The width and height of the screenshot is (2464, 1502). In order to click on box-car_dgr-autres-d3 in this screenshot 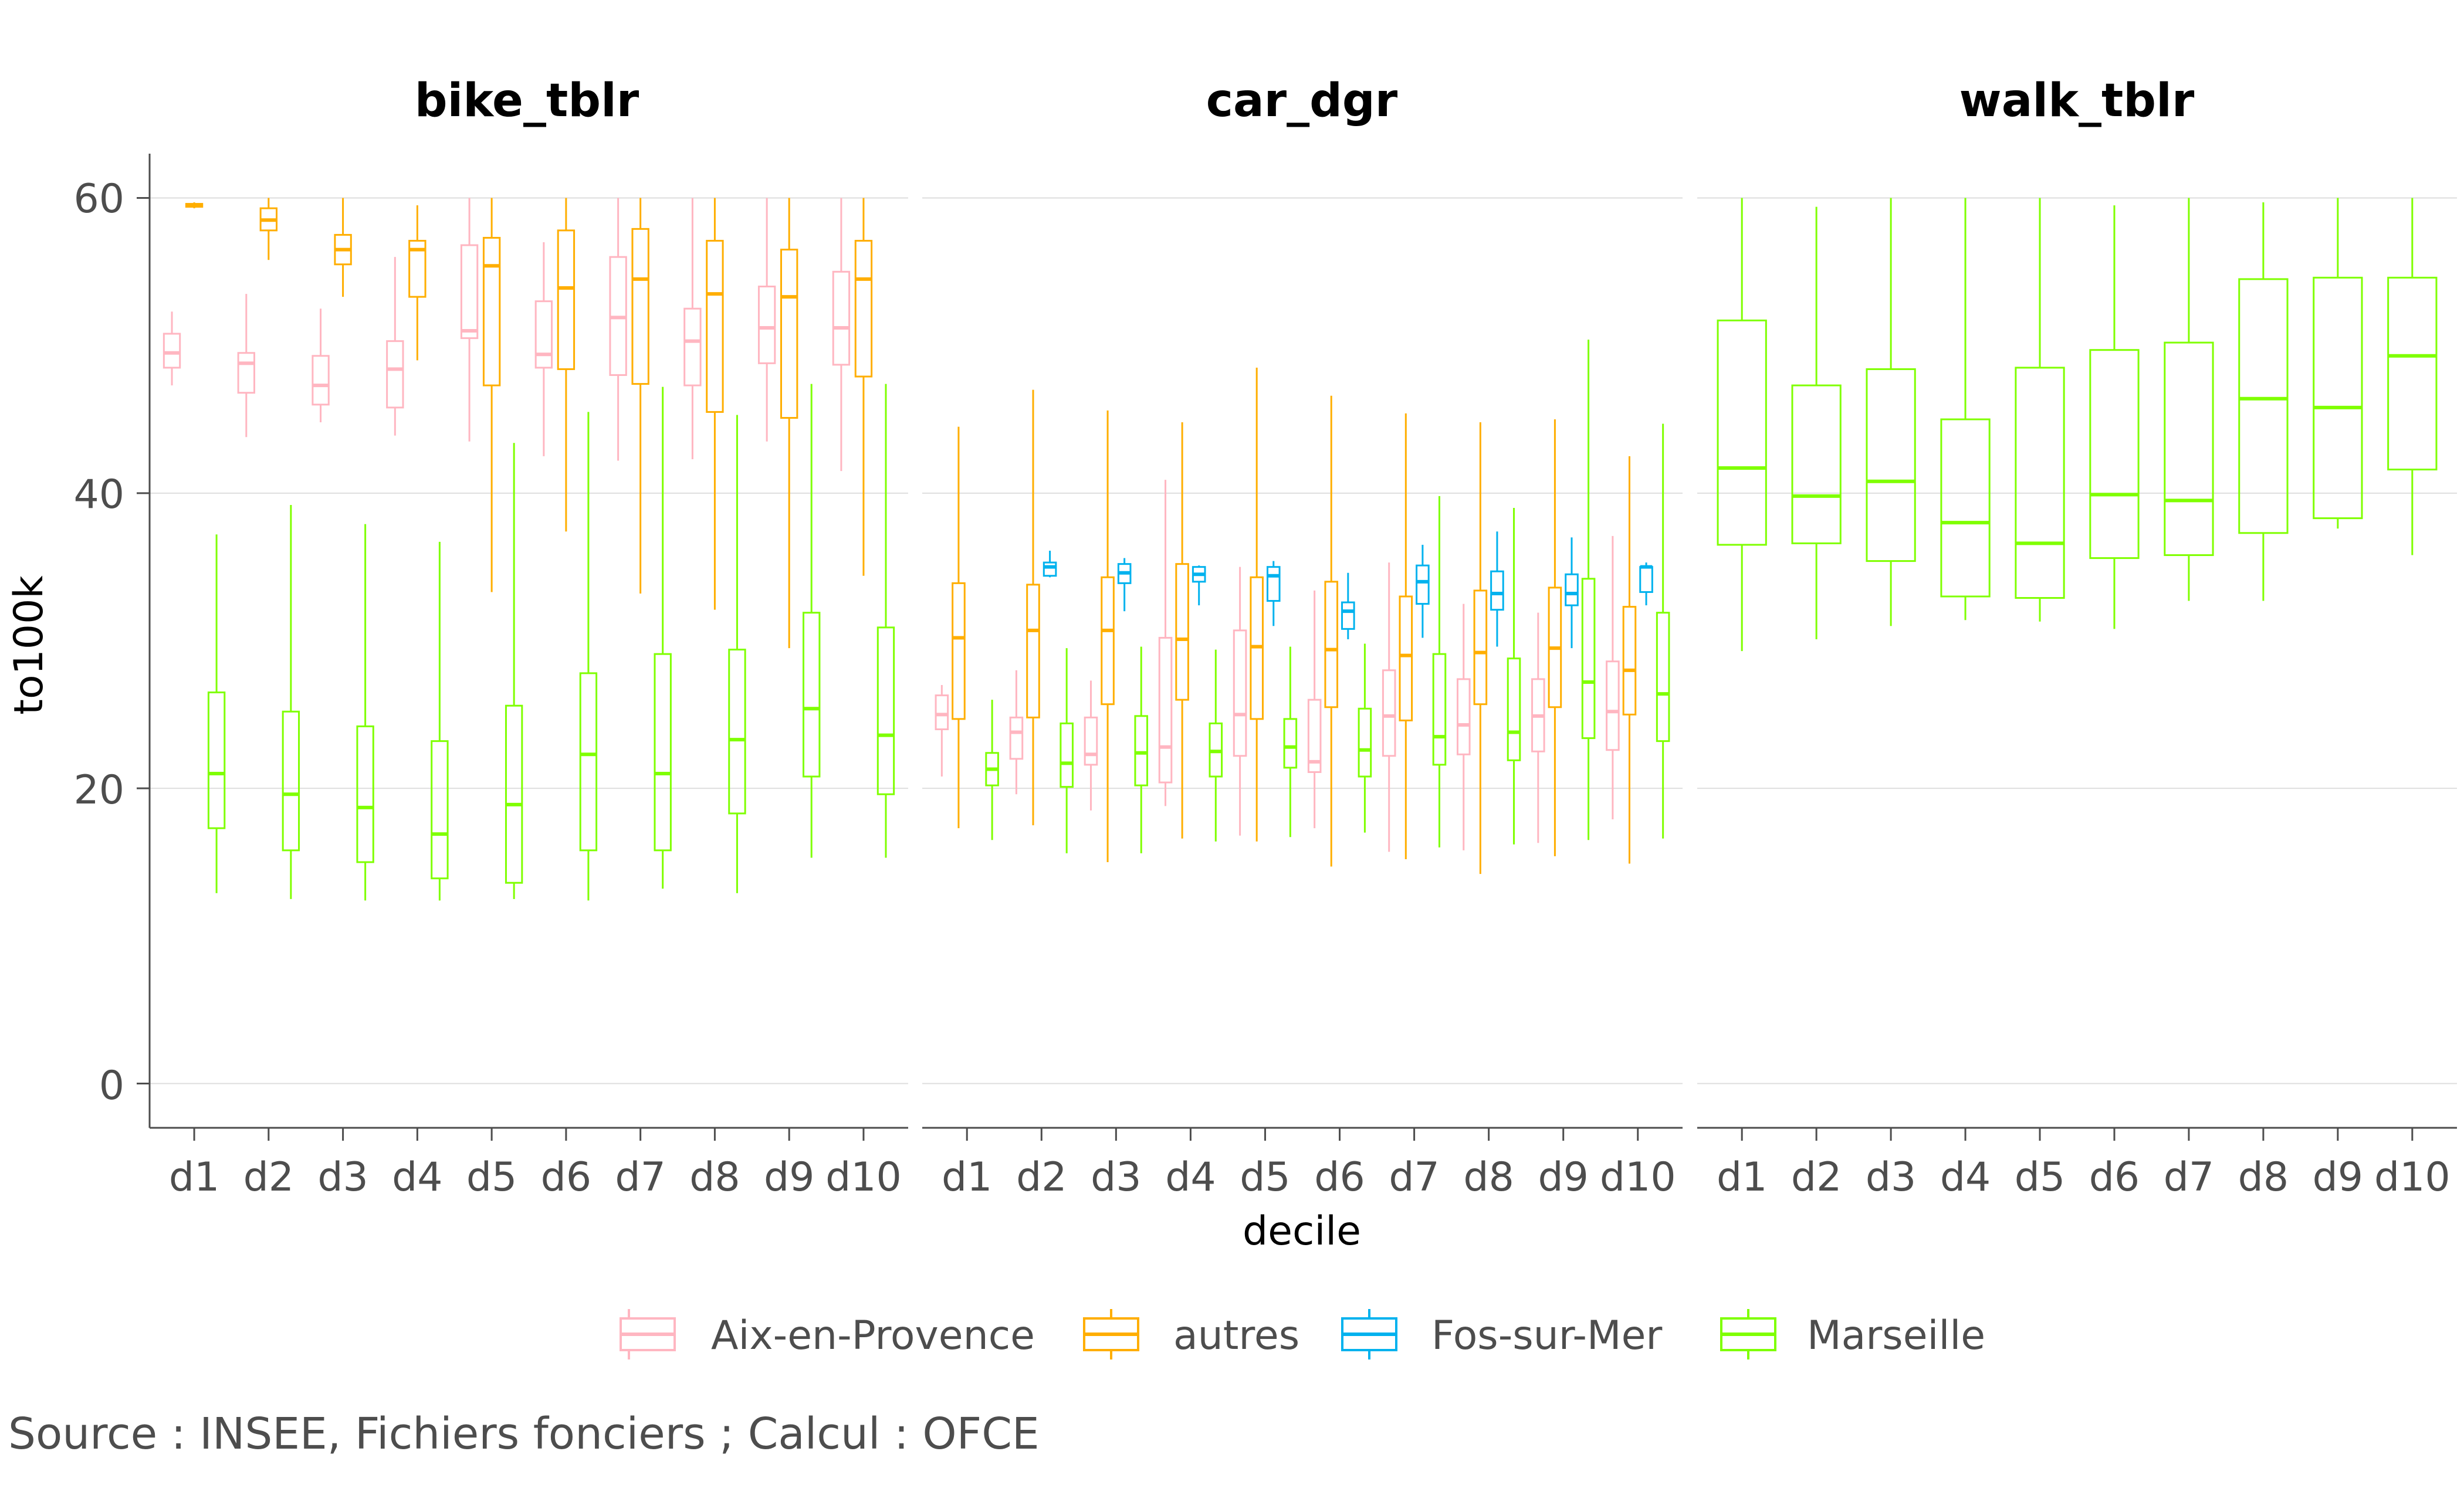, I will do `click(1108, 641)`.